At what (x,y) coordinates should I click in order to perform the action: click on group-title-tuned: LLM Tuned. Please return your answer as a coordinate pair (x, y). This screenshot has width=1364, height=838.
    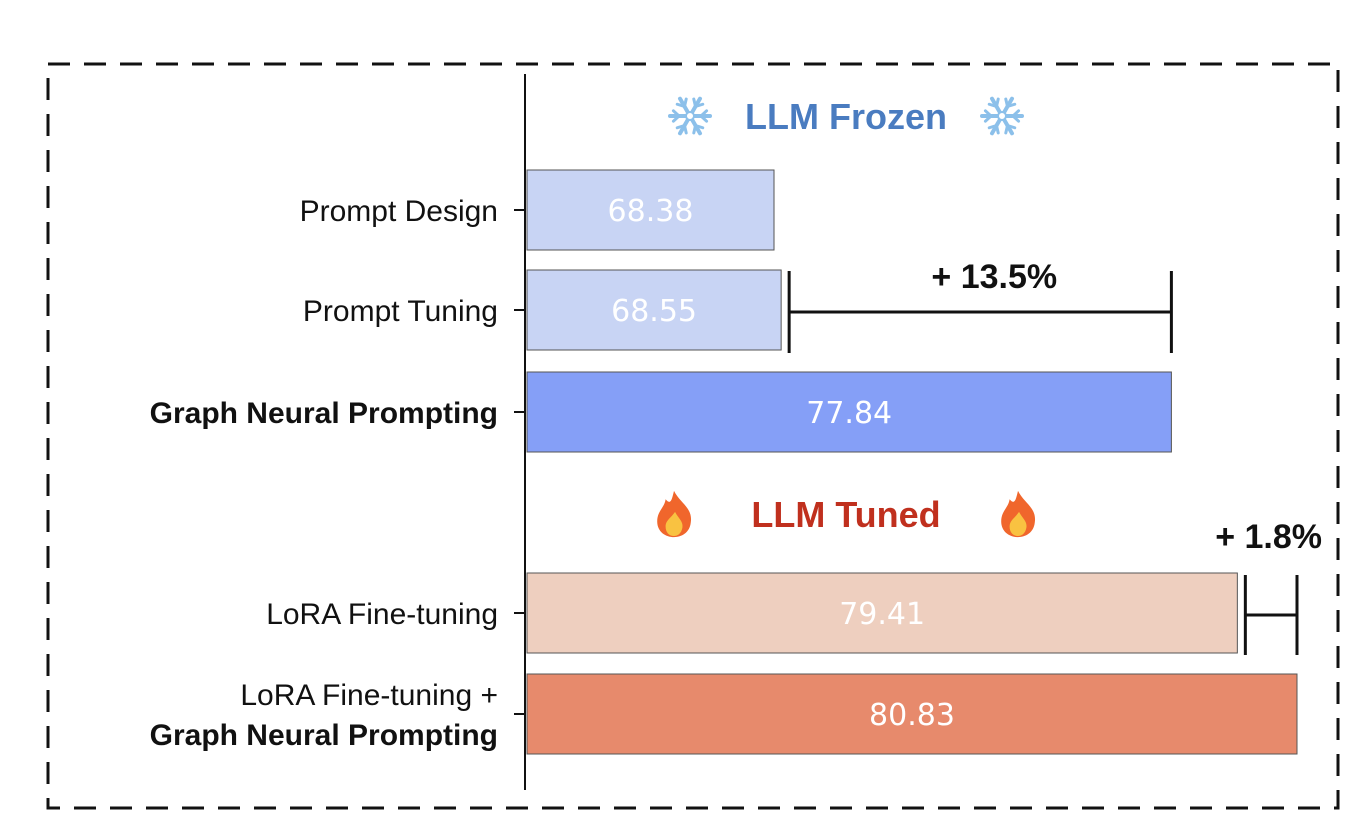
    Looking at the image, I should click on (845, 514).